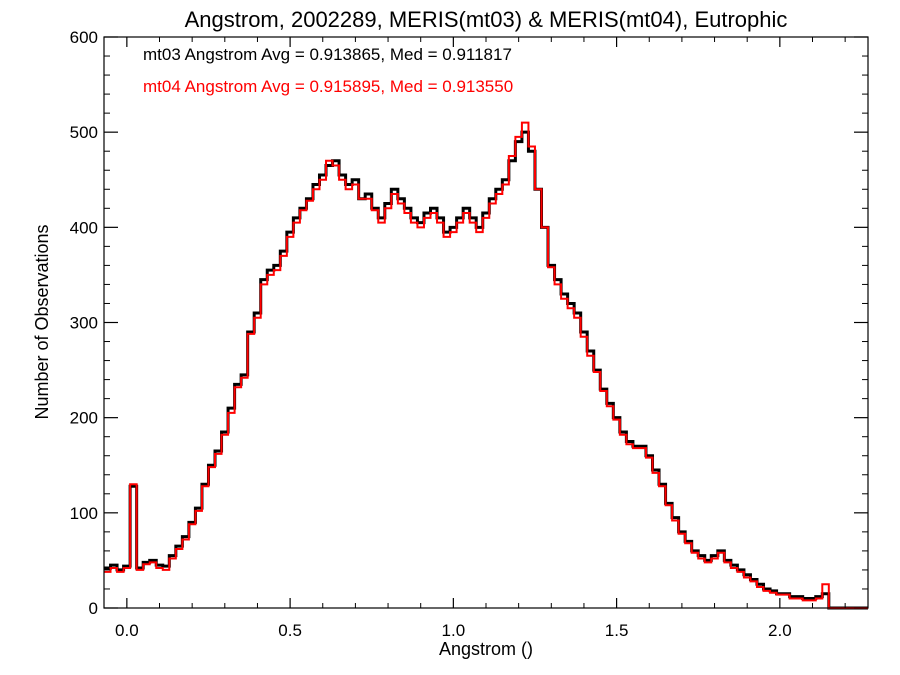  I want to click on y-tick-label: 100, so click(84, 513).